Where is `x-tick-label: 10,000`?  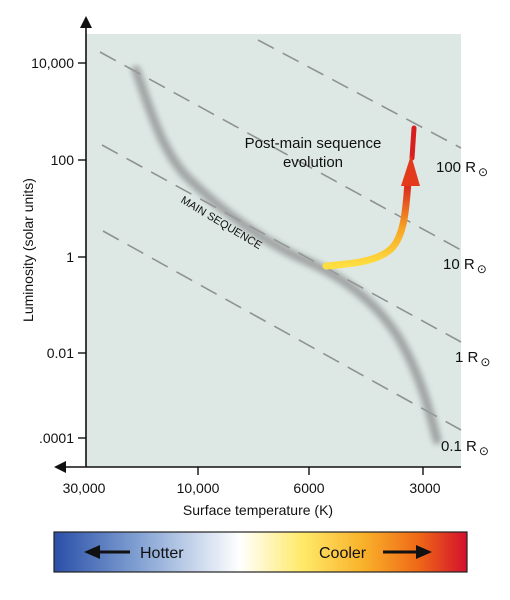 x-tick-label: 10,000 is located at coordinates (198, 488).